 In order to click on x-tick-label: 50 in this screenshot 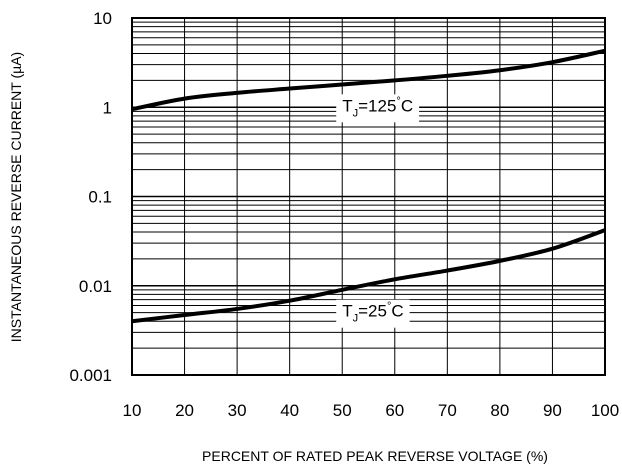, I will do `click(342, 410)`.